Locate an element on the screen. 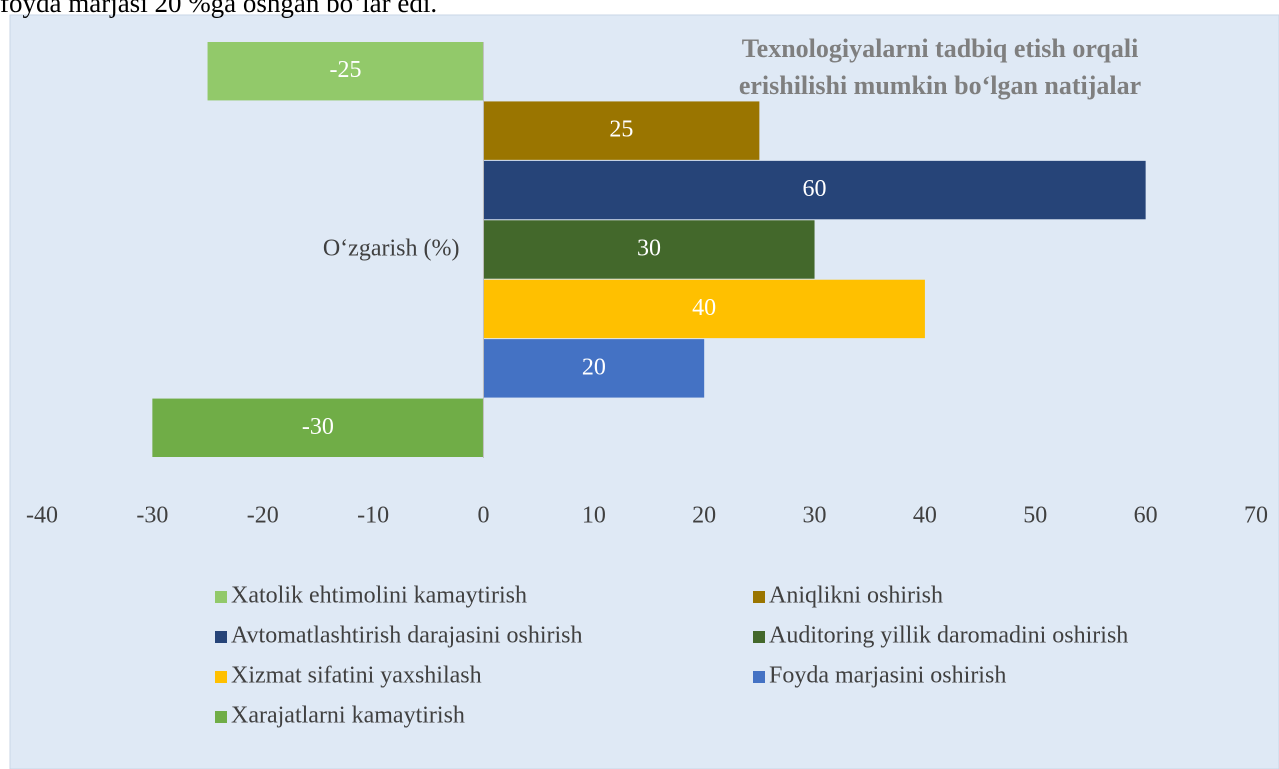 The width and height of the screenshot is (1279, 769). data-label: -30 is located at coordinates (318, 427).